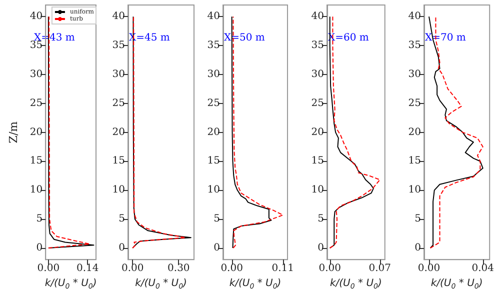 This screenshot has width=500, height=295. What do you see at coordinates (13, 132) in the screenshot?
I see `y-axis-title: Z/m` at bounding box center [13, 132].